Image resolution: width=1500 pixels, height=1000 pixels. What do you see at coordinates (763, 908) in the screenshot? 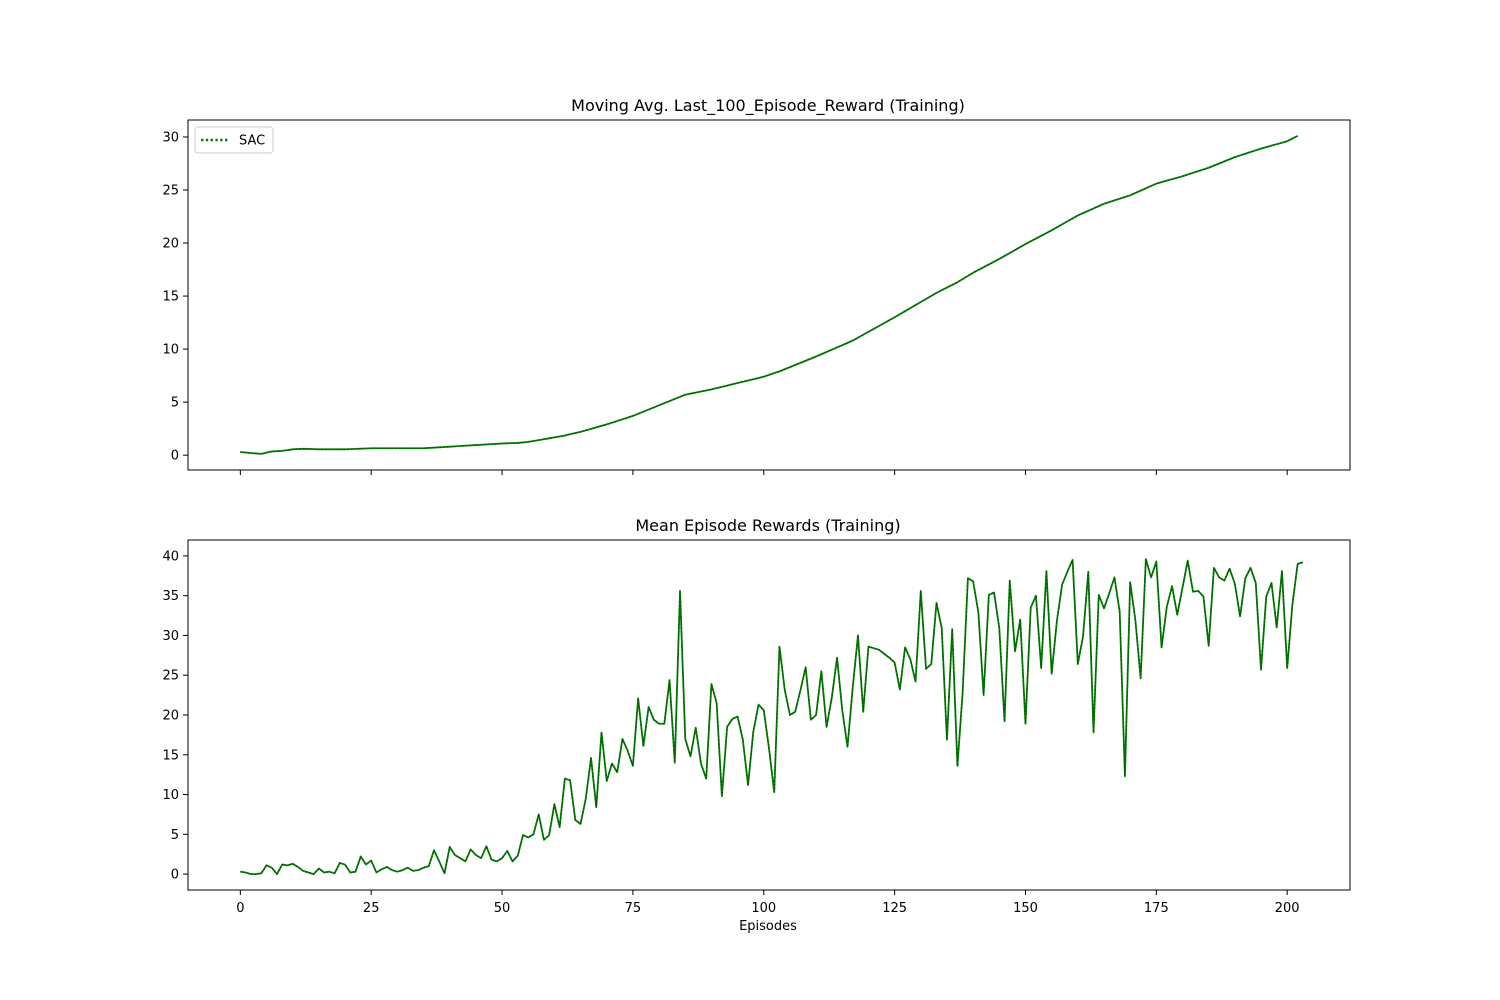
I see `x-tick-label: 100` at bounding box center [763, 908].